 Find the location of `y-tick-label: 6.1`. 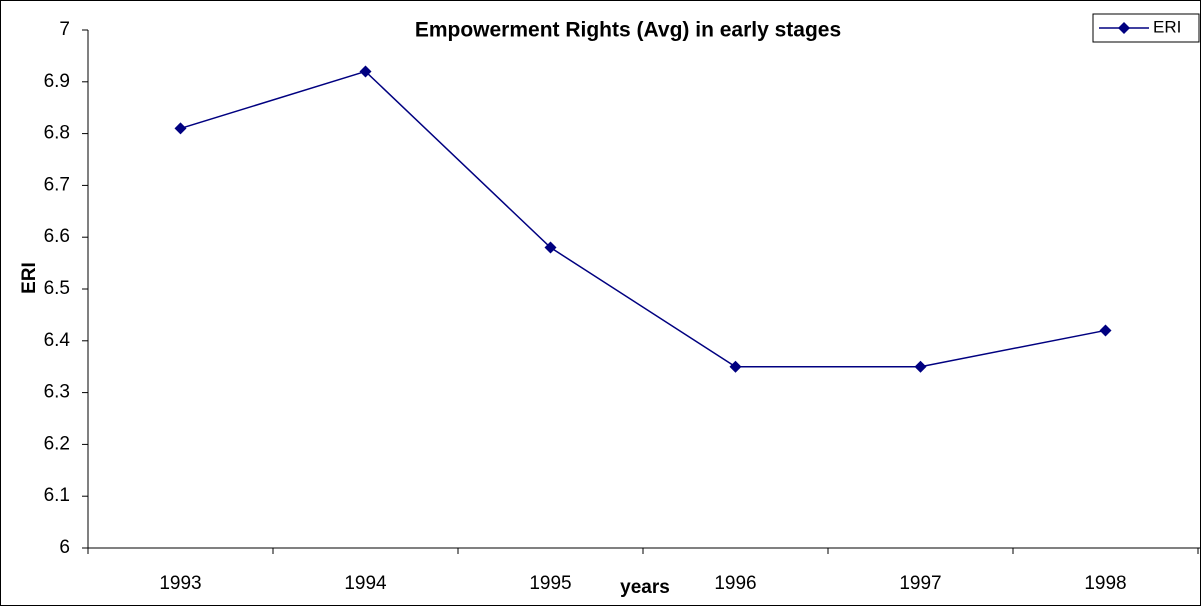

y-tick-label: 6.1 is located at coordinates (57, 495).